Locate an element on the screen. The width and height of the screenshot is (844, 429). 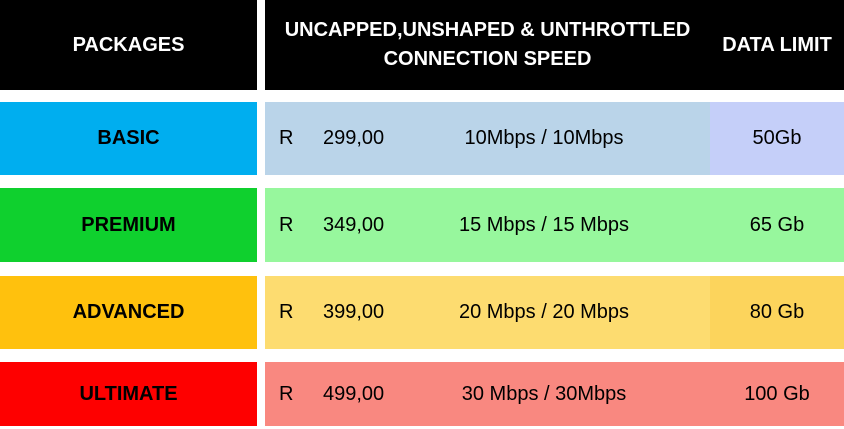
package-name-label: BASIC is located at coordinates (128, 138).